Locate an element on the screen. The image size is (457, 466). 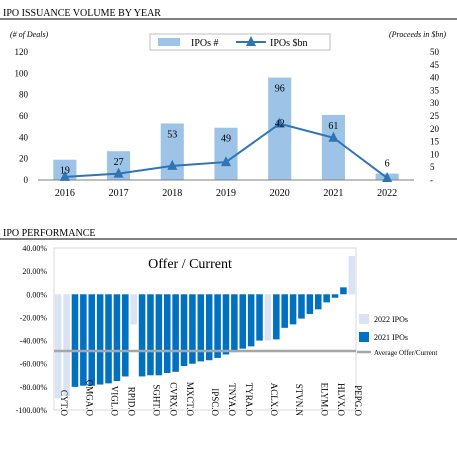
left-tick-label: 80 is located at coordinates (24, 95).